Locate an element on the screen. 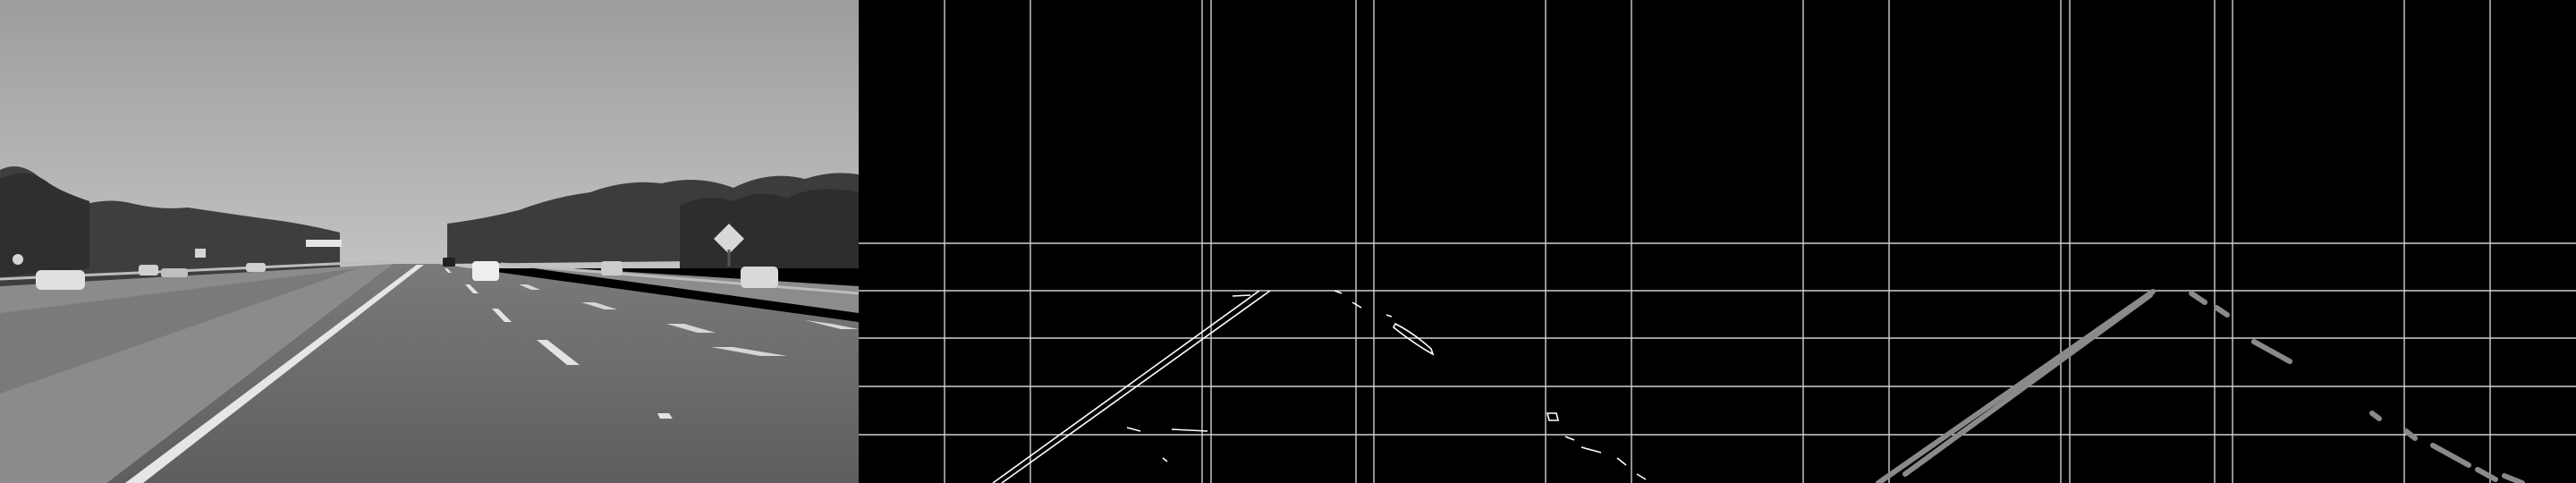 This screenshot has width=2576, height=483. vehicles is located at coordinates (407, 274).